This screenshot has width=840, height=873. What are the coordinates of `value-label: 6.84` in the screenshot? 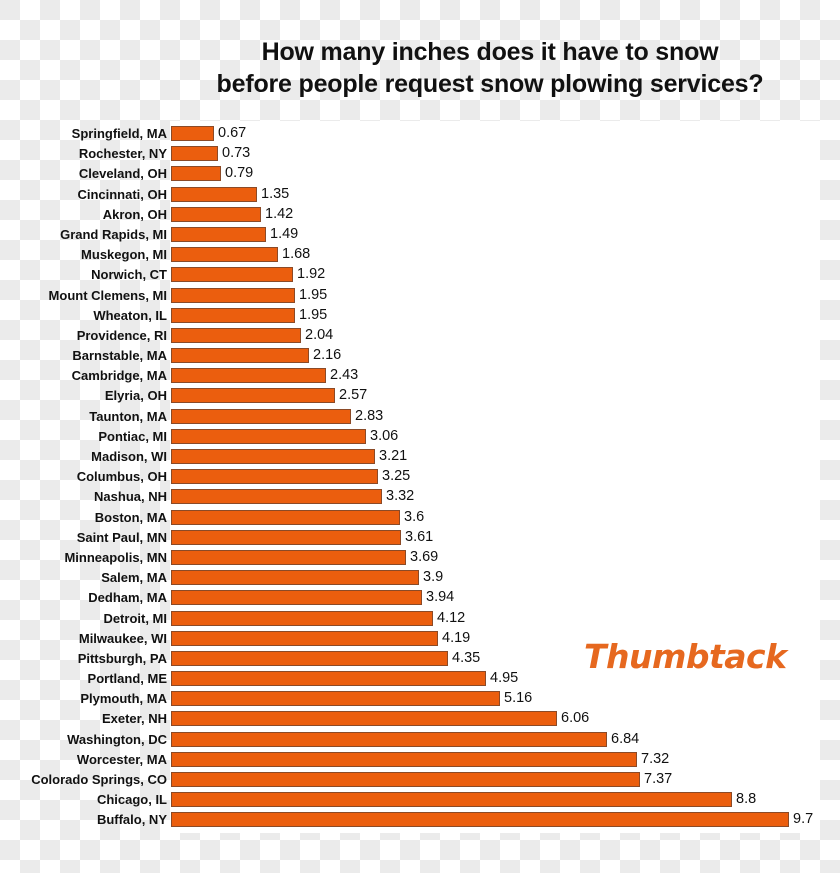 It's located at (625, 738).